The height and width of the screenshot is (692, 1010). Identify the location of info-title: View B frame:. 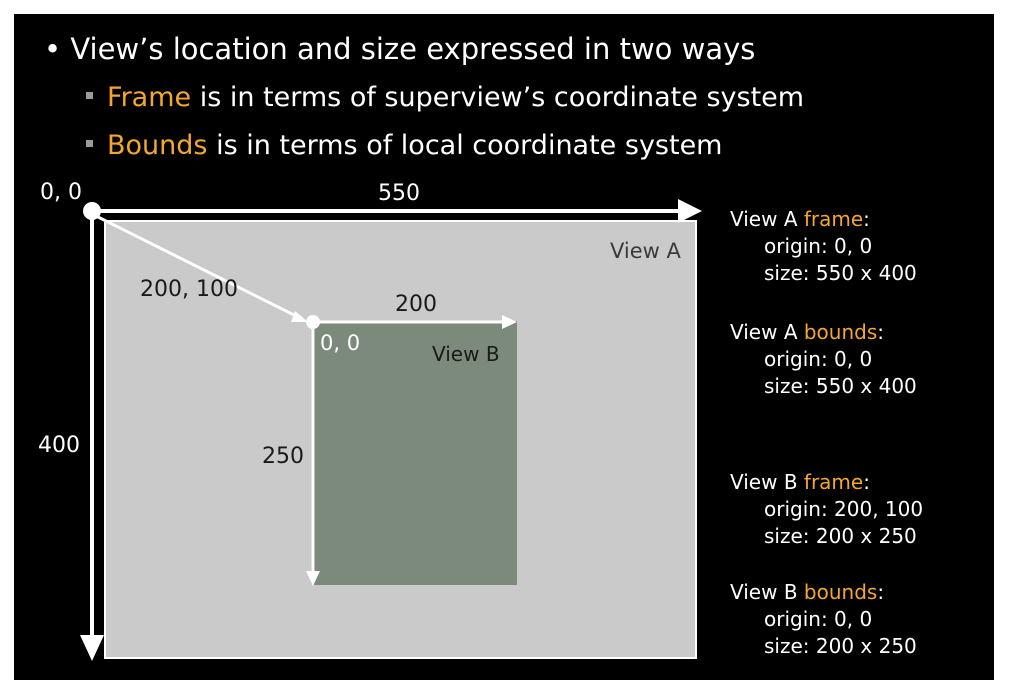
(826, 482).